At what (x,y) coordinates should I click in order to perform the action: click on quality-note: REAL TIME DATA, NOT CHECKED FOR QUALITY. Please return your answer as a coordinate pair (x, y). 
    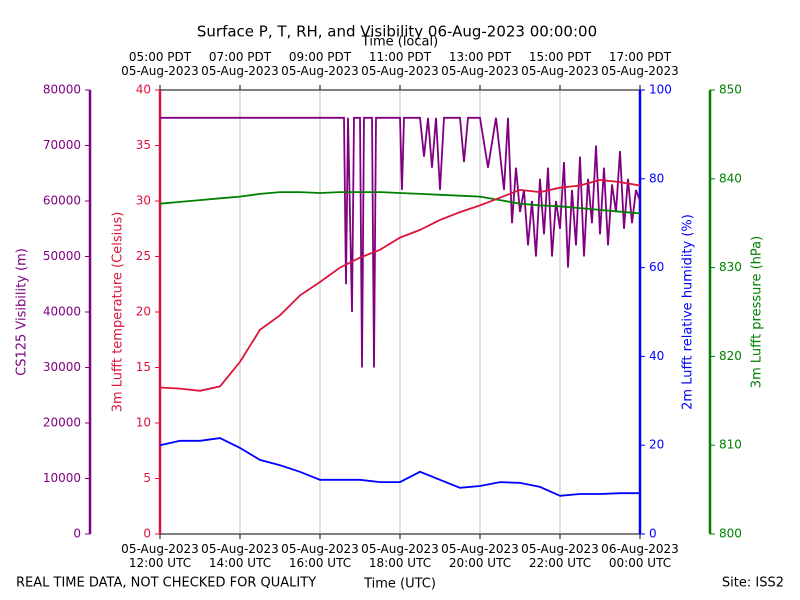
    Looking at the image, I should click on (166, 583).